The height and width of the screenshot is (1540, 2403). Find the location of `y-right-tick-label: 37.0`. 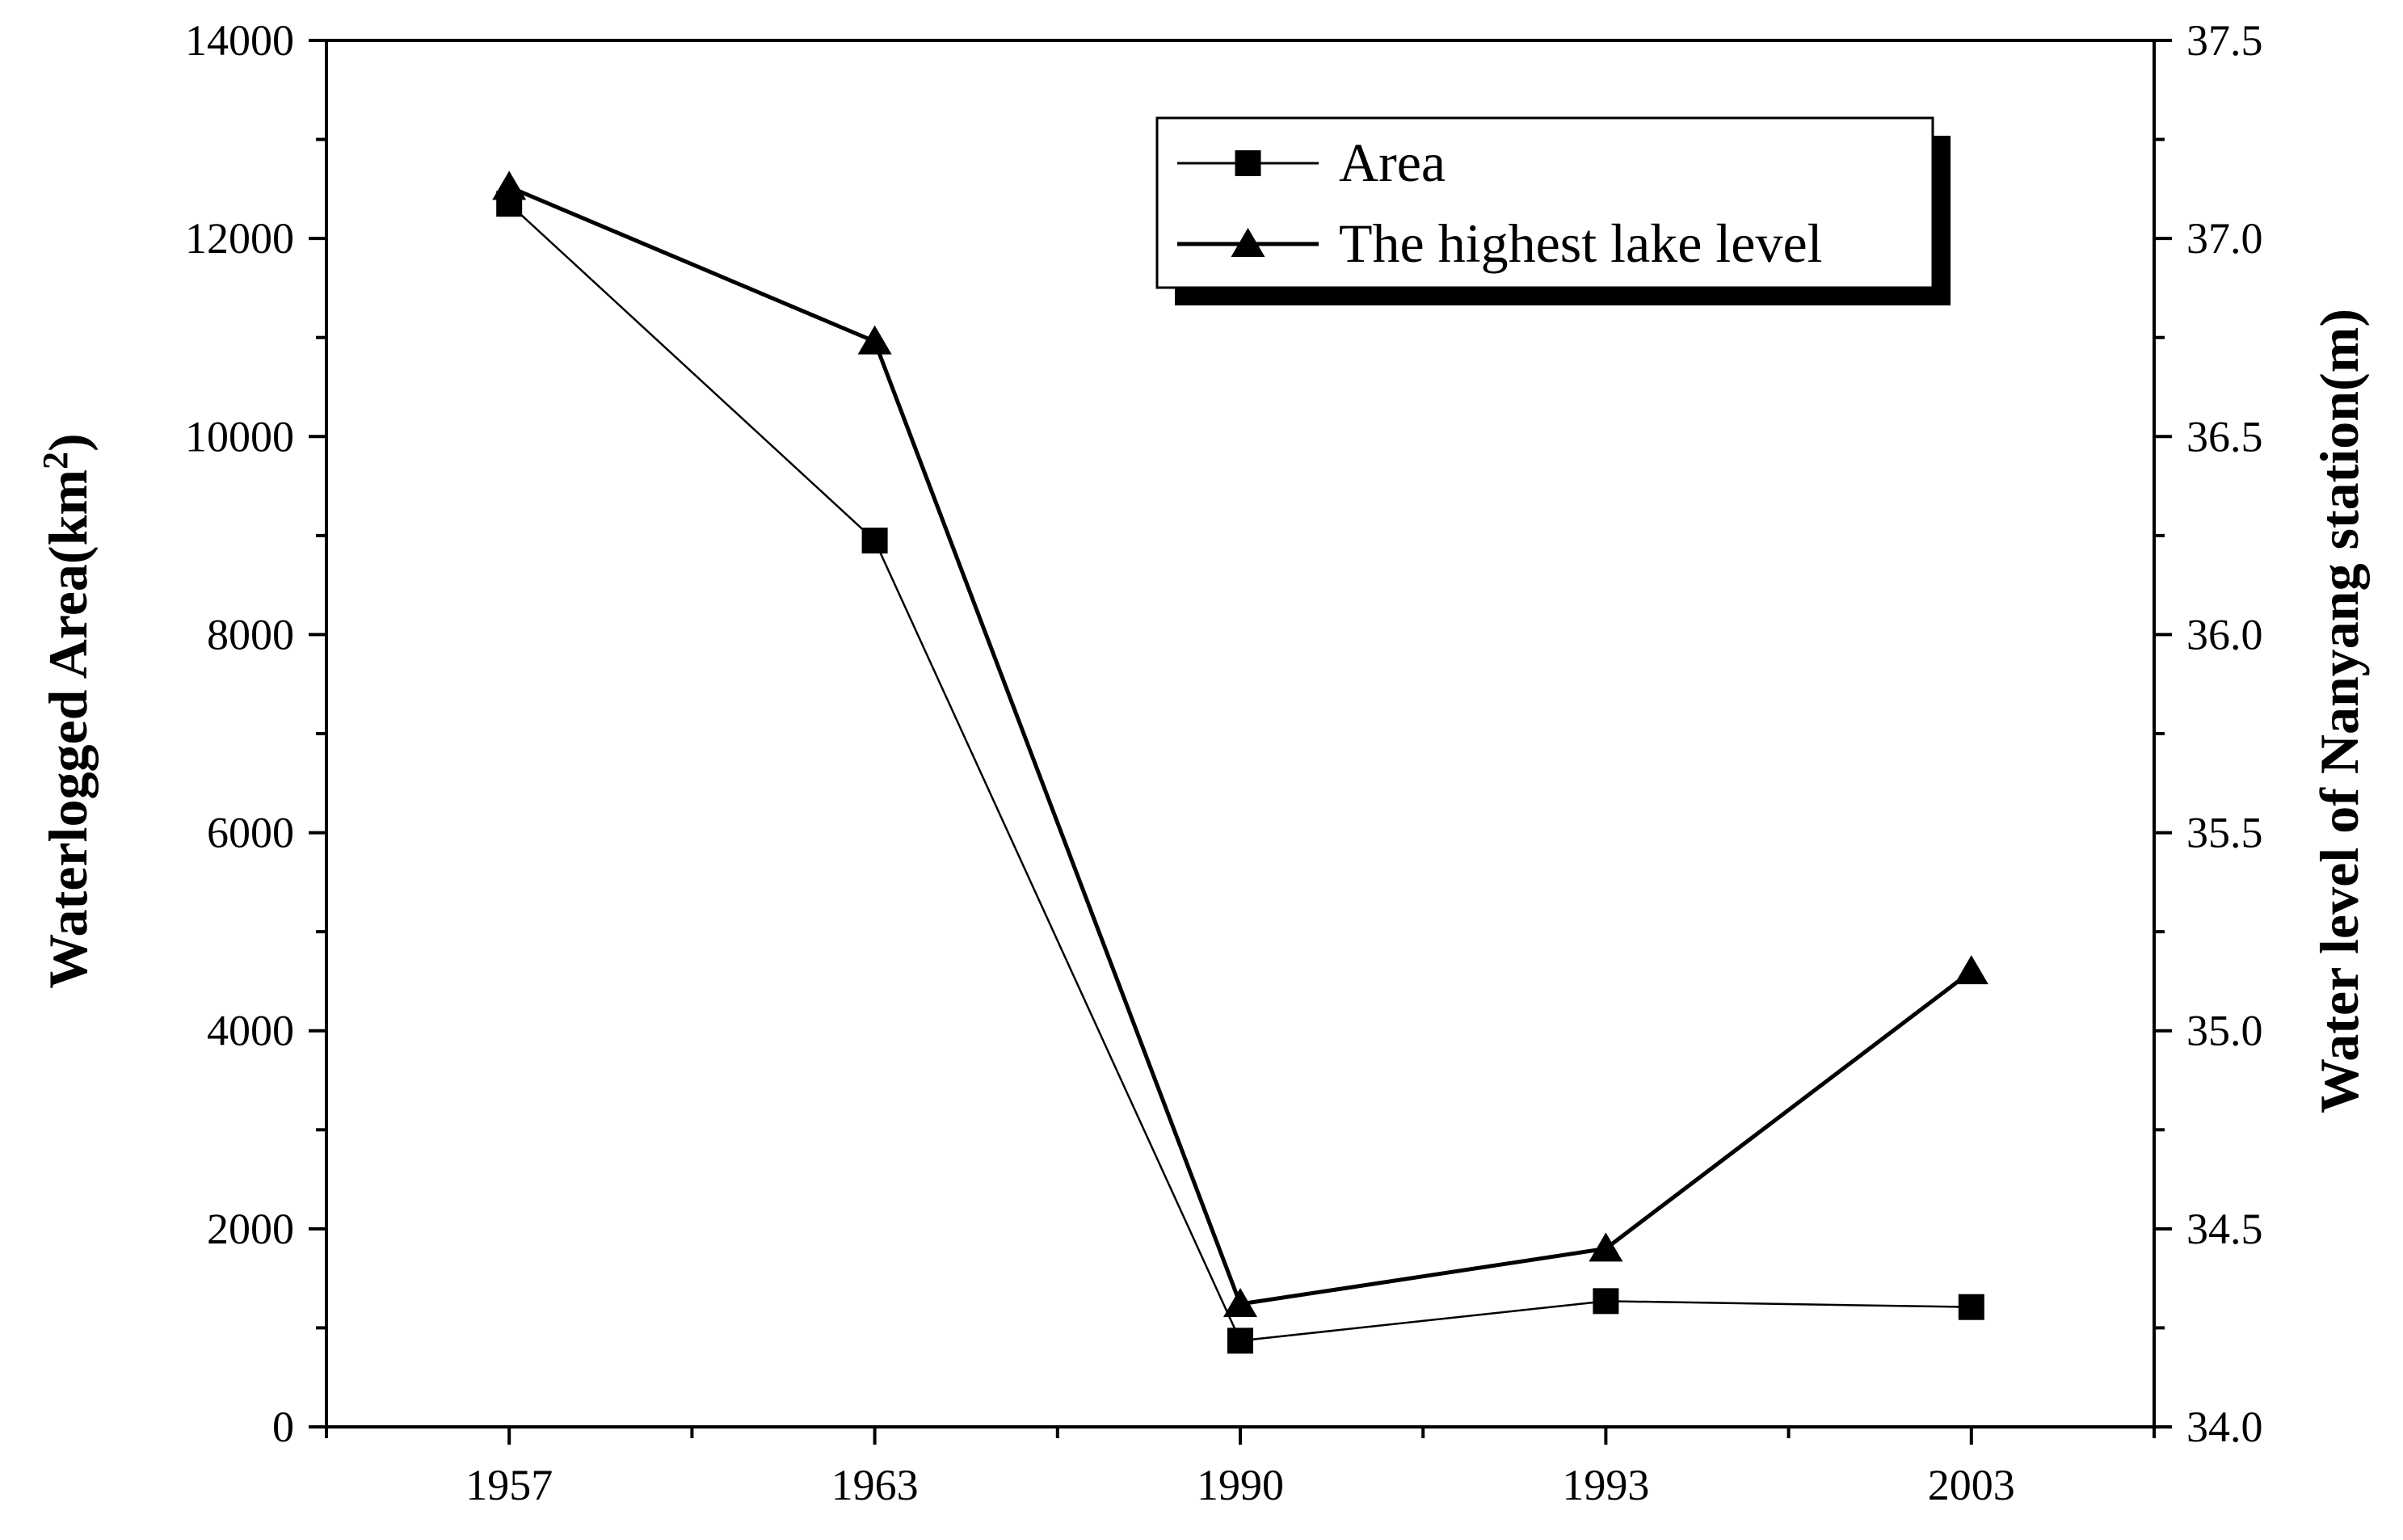

y-right-tick-label: 37.0 is located at coordinates (2224, 238).